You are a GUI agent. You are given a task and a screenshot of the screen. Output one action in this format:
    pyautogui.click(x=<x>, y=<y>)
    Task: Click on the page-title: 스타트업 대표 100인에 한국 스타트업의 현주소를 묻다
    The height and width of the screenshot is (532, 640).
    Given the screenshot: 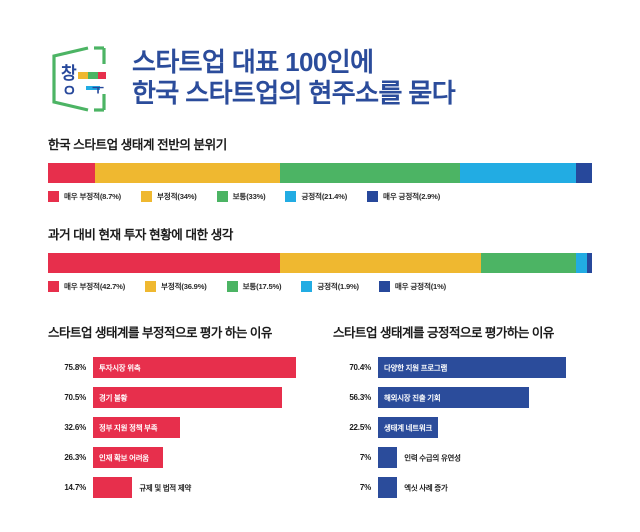 What is the action you would take?
    pyautogui.click(x=294, y=77)
    